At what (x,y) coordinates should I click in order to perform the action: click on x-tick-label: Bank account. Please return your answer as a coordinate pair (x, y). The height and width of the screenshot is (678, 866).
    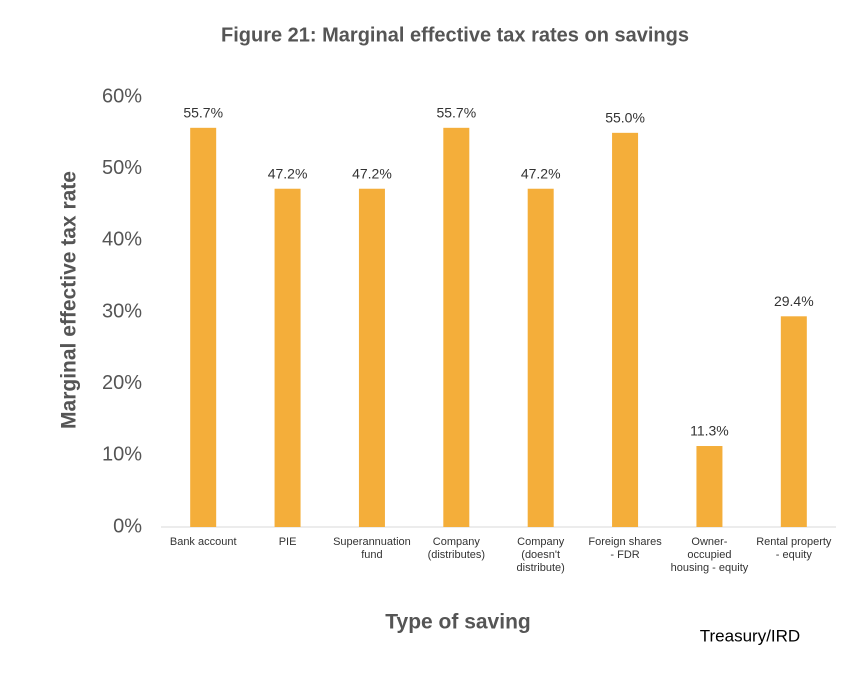
    Looking at the image, I should click on (203, 542).